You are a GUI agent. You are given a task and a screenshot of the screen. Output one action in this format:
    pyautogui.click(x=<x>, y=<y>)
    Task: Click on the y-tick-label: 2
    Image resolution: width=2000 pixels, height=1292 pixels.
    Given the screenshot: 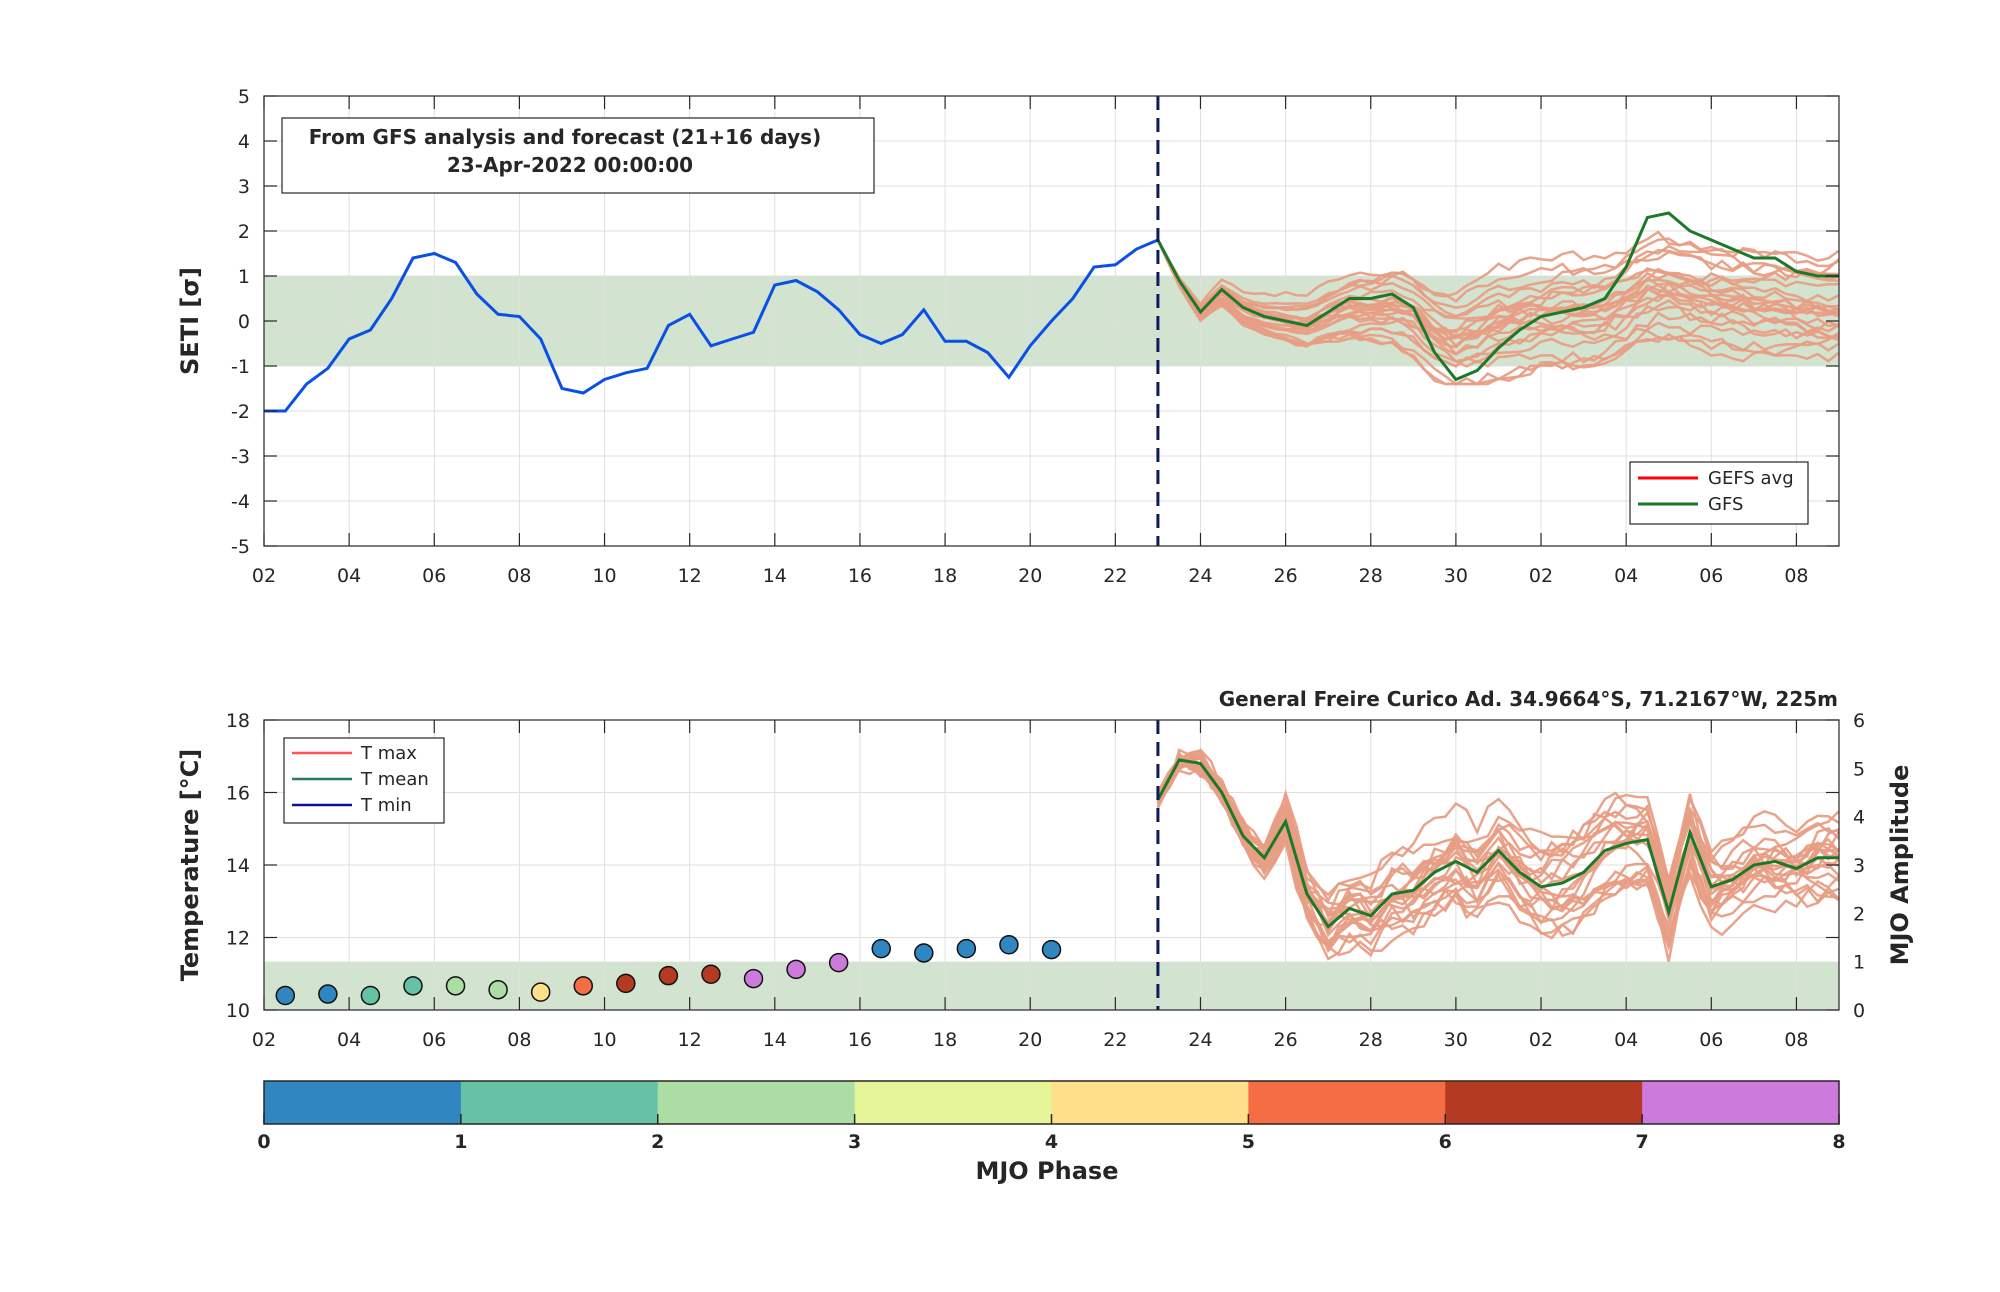 What is the action you would take?
    pyautogui.click(x=244, y=232)
    